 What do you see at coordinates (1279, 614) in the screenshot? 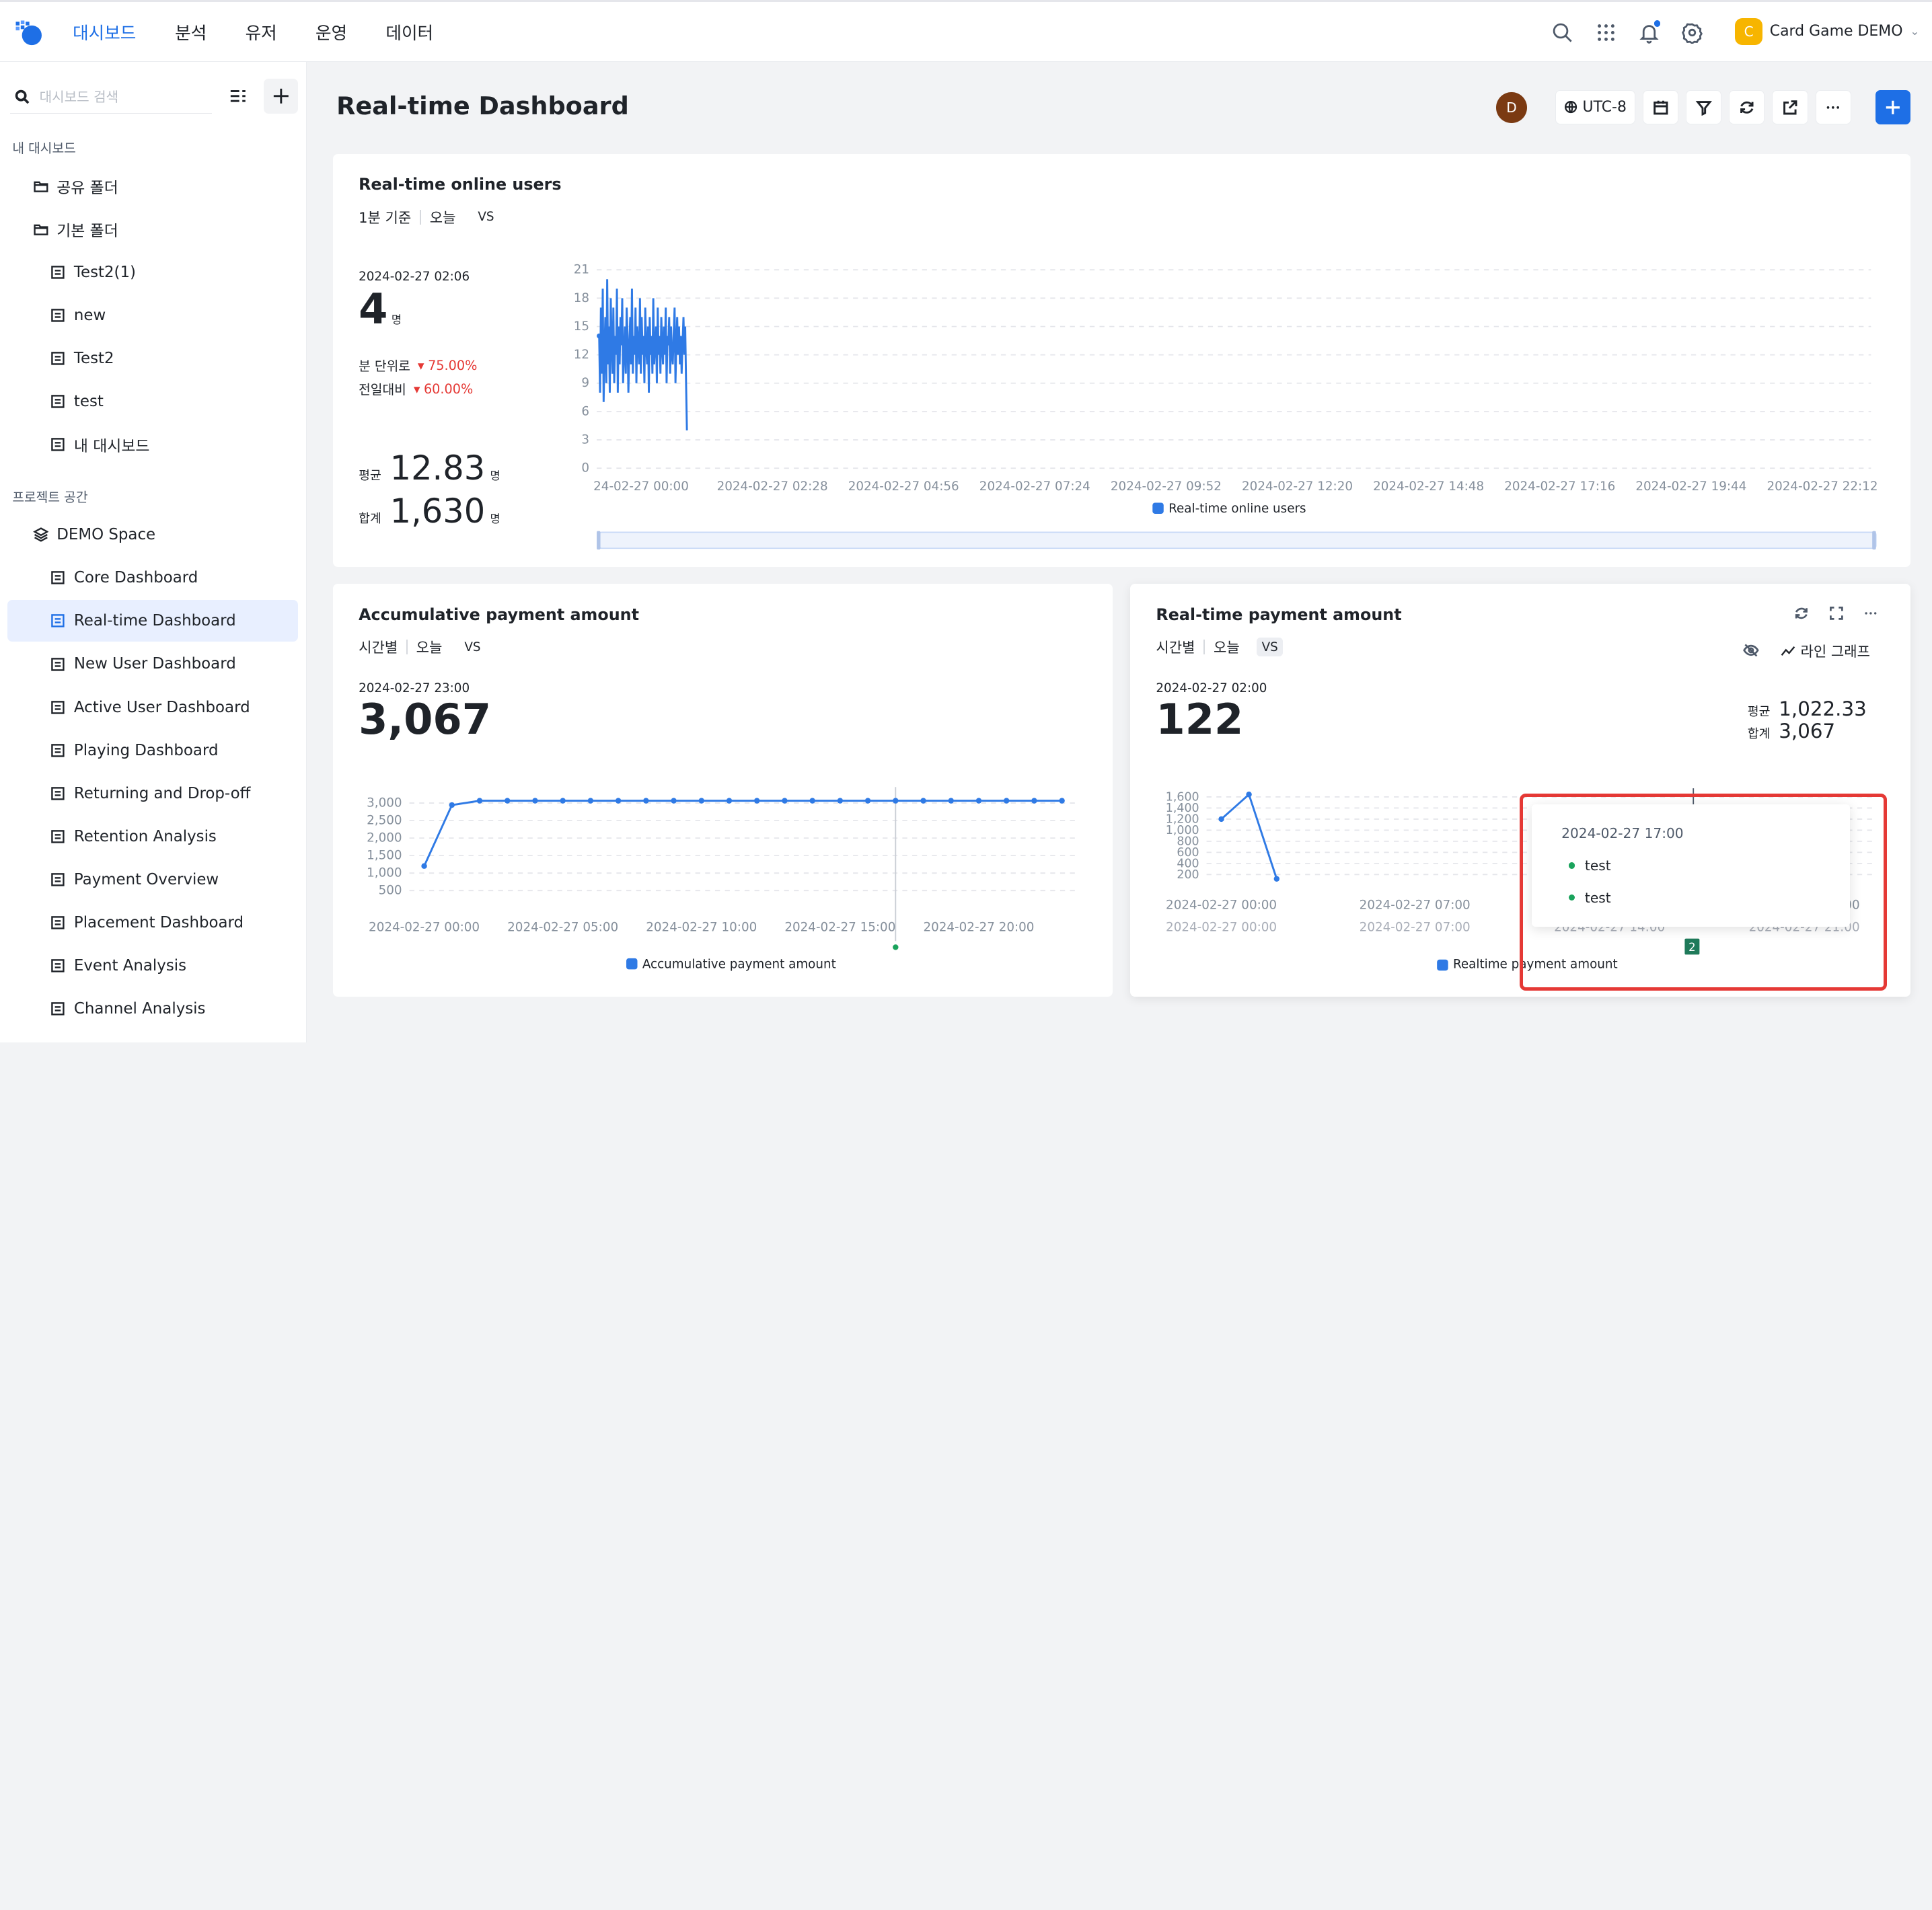
I see `card-title: Real-time payment amount` at bounding box center [1279, 614].